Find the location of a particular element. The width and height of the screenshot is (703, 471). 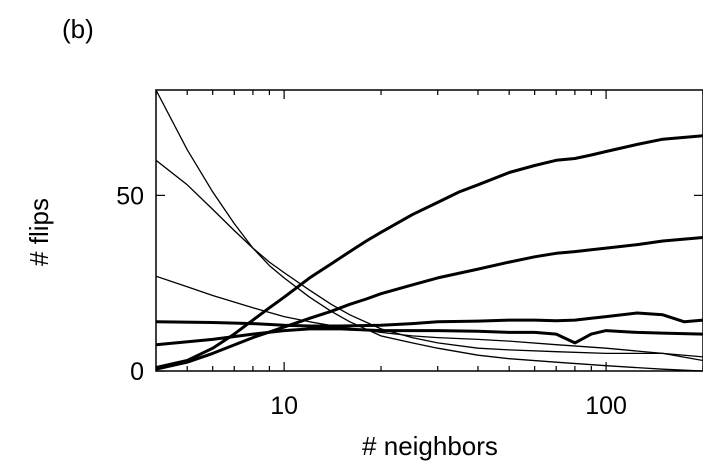

panel-label: (b) is located at coordinates (78, 29).